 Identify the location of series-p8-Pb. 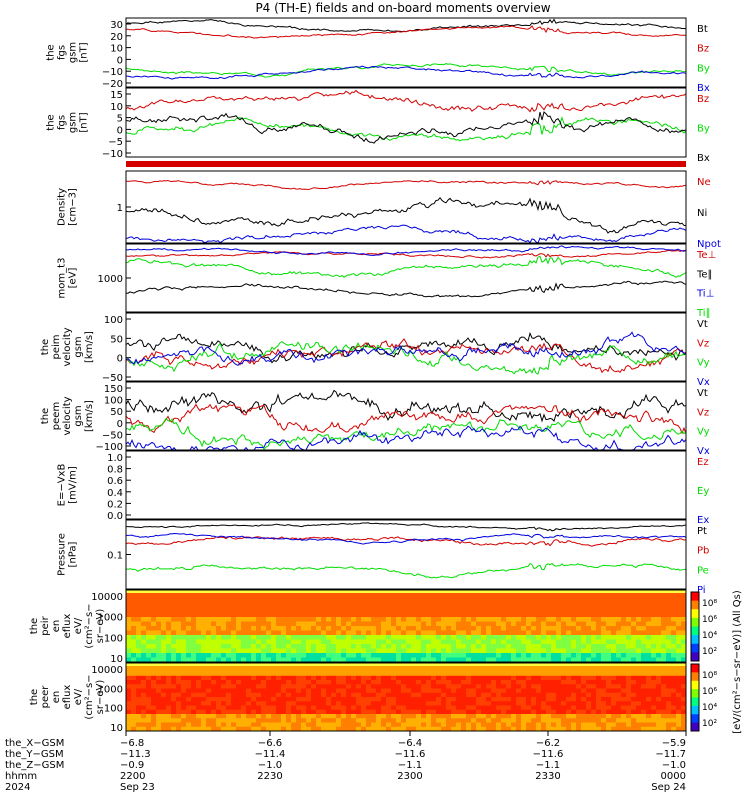
(406, 541).